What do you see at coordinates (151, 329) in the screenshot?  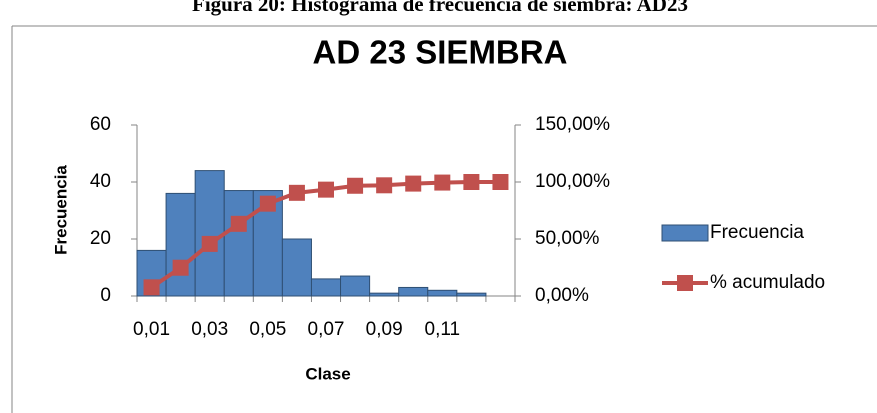 I see `x-tick-label: 0,01` at bounding box center [151, 329].